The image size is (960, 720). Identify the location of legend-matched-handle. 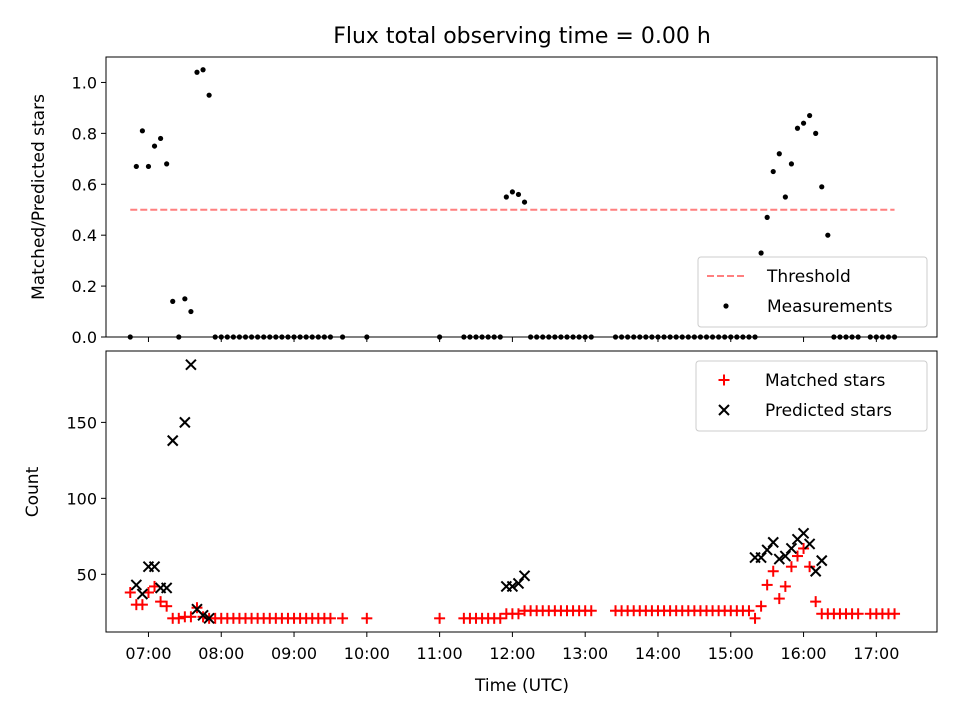
(724, 380).